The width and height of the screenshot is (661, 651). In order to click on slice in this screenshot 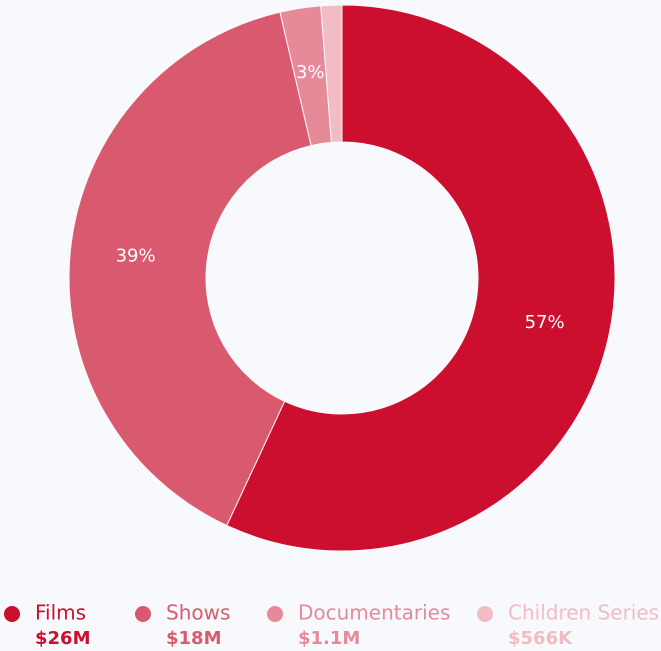, I will do `click(331, 73)`.